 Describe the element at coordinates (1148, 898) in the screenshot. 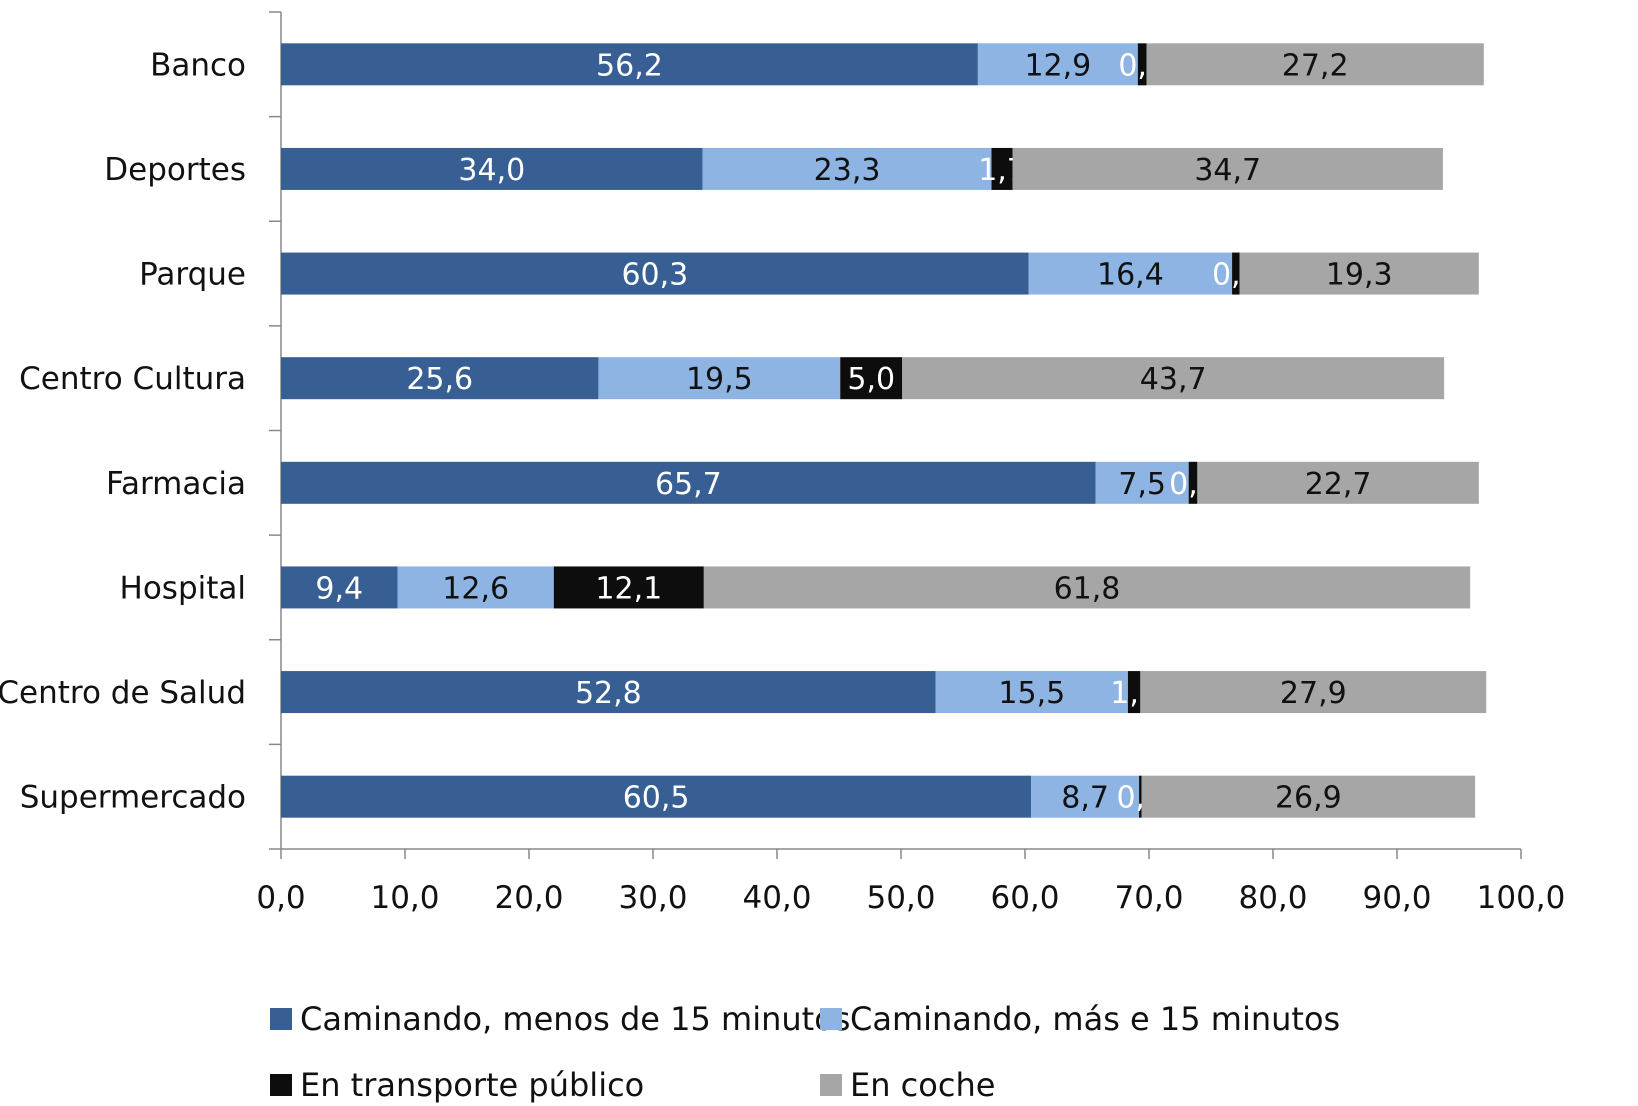

I see `x-tick-label: 70,0` at that location.